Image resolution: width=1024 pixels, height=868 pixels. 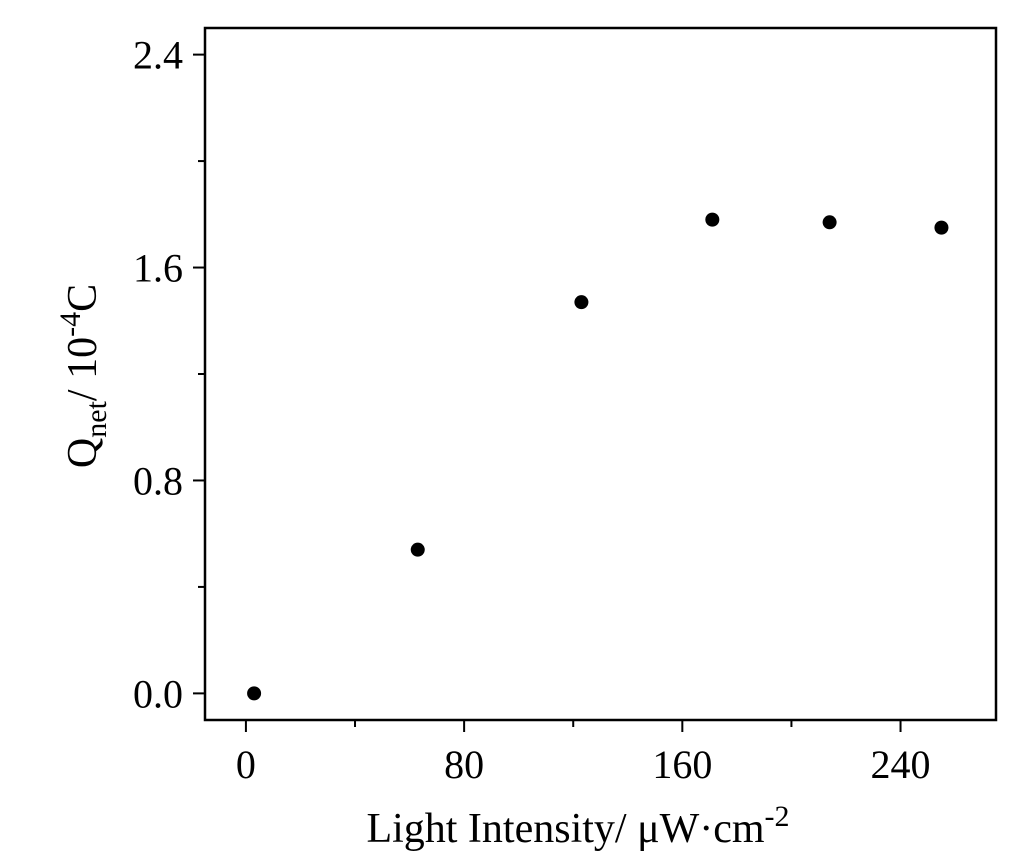 I want to click on y-tick-label: 1.6, so click(x=158, y=268).